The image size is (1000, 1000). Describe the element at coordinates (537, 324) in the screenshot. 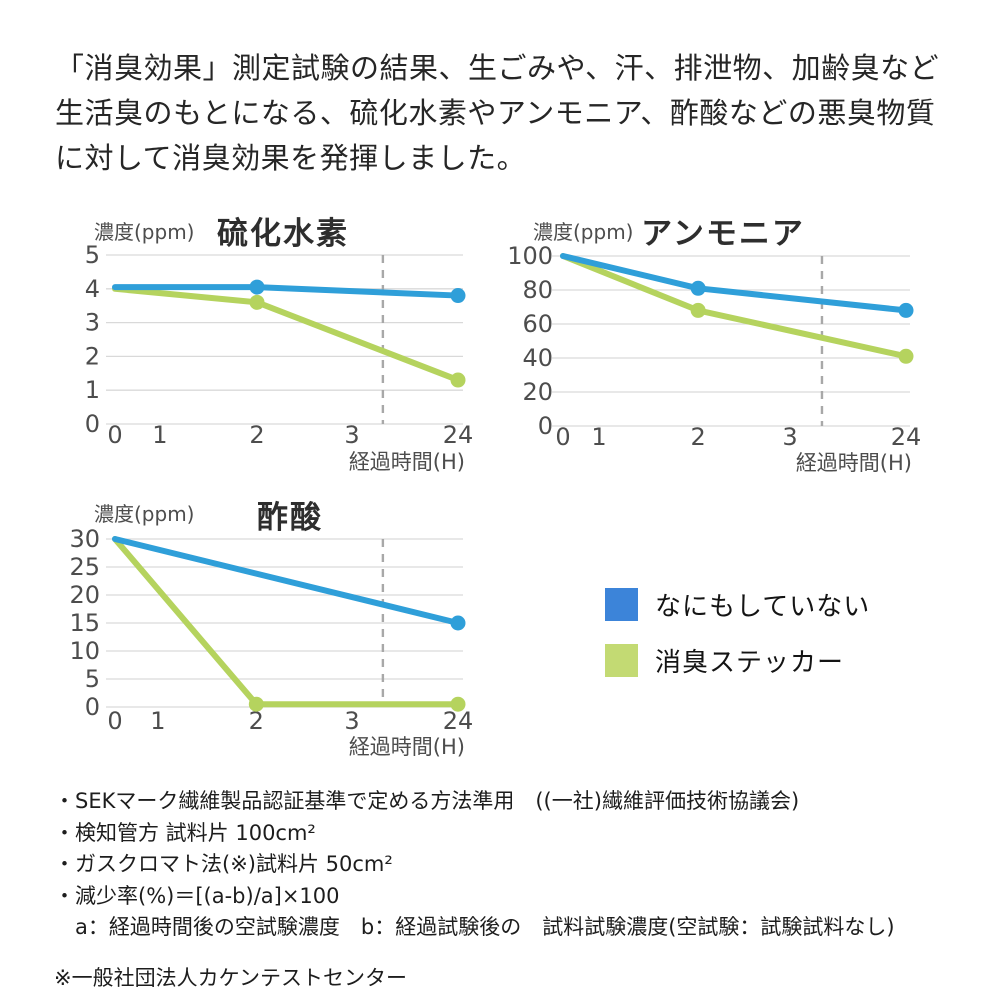

I see `y-tick-label: 60` at that location.